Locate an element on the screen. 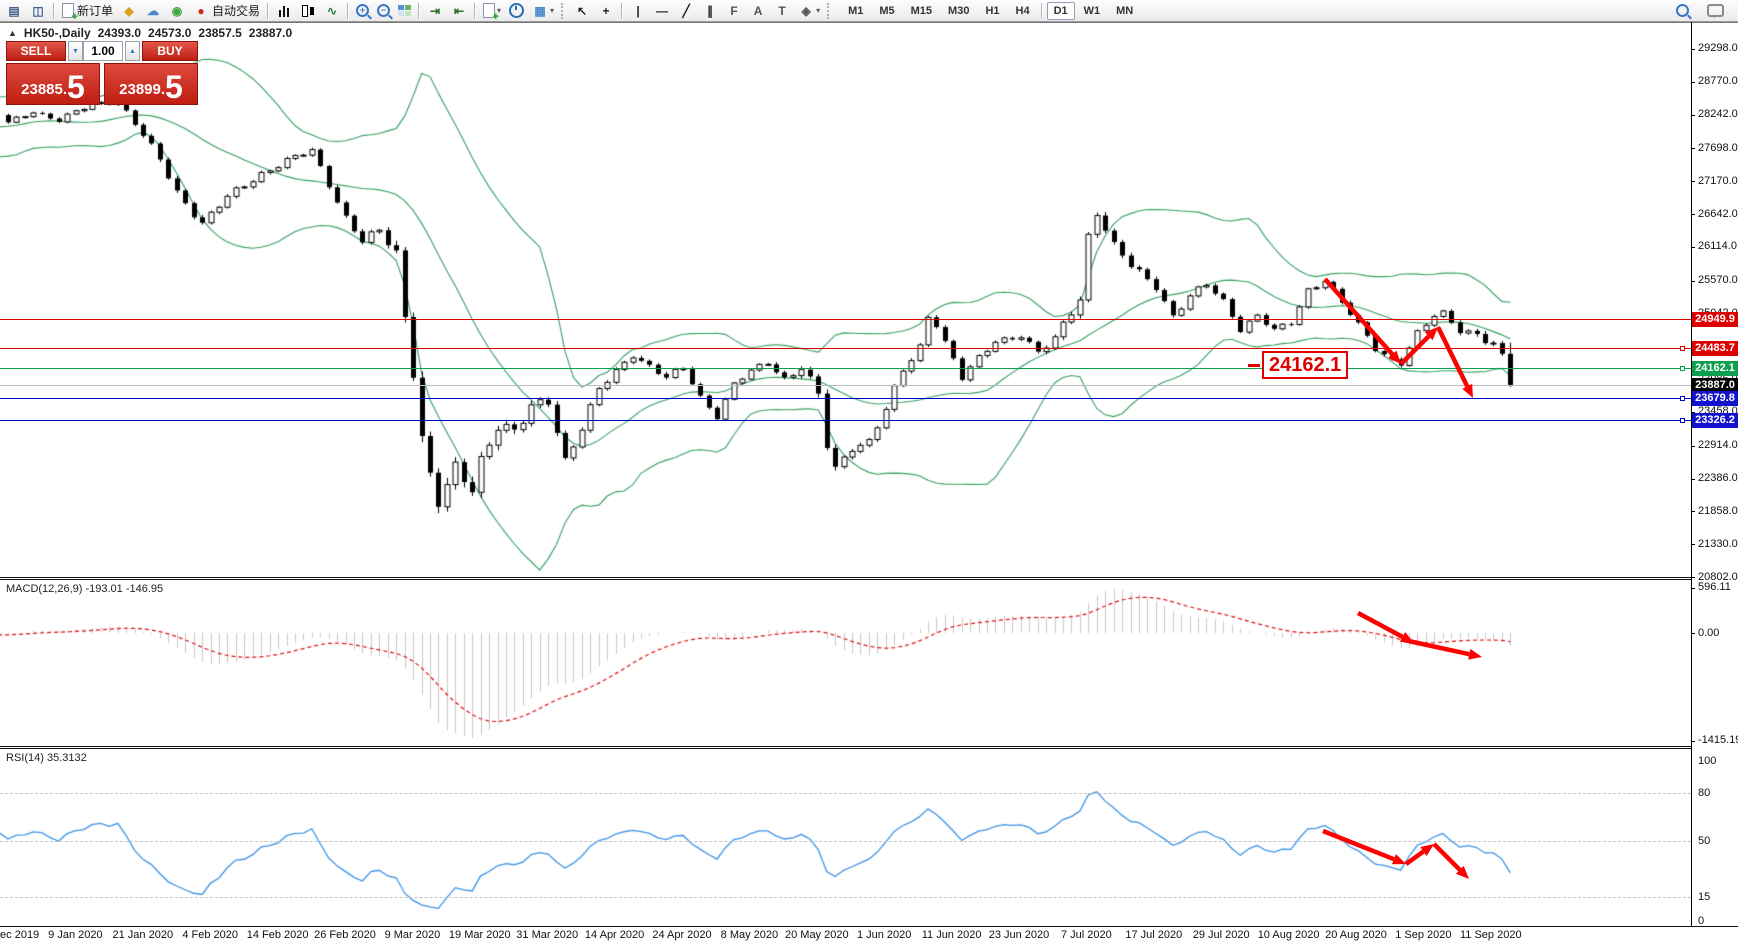  price-tick-label: 22914.0 is located at coordinates (1718, 445).